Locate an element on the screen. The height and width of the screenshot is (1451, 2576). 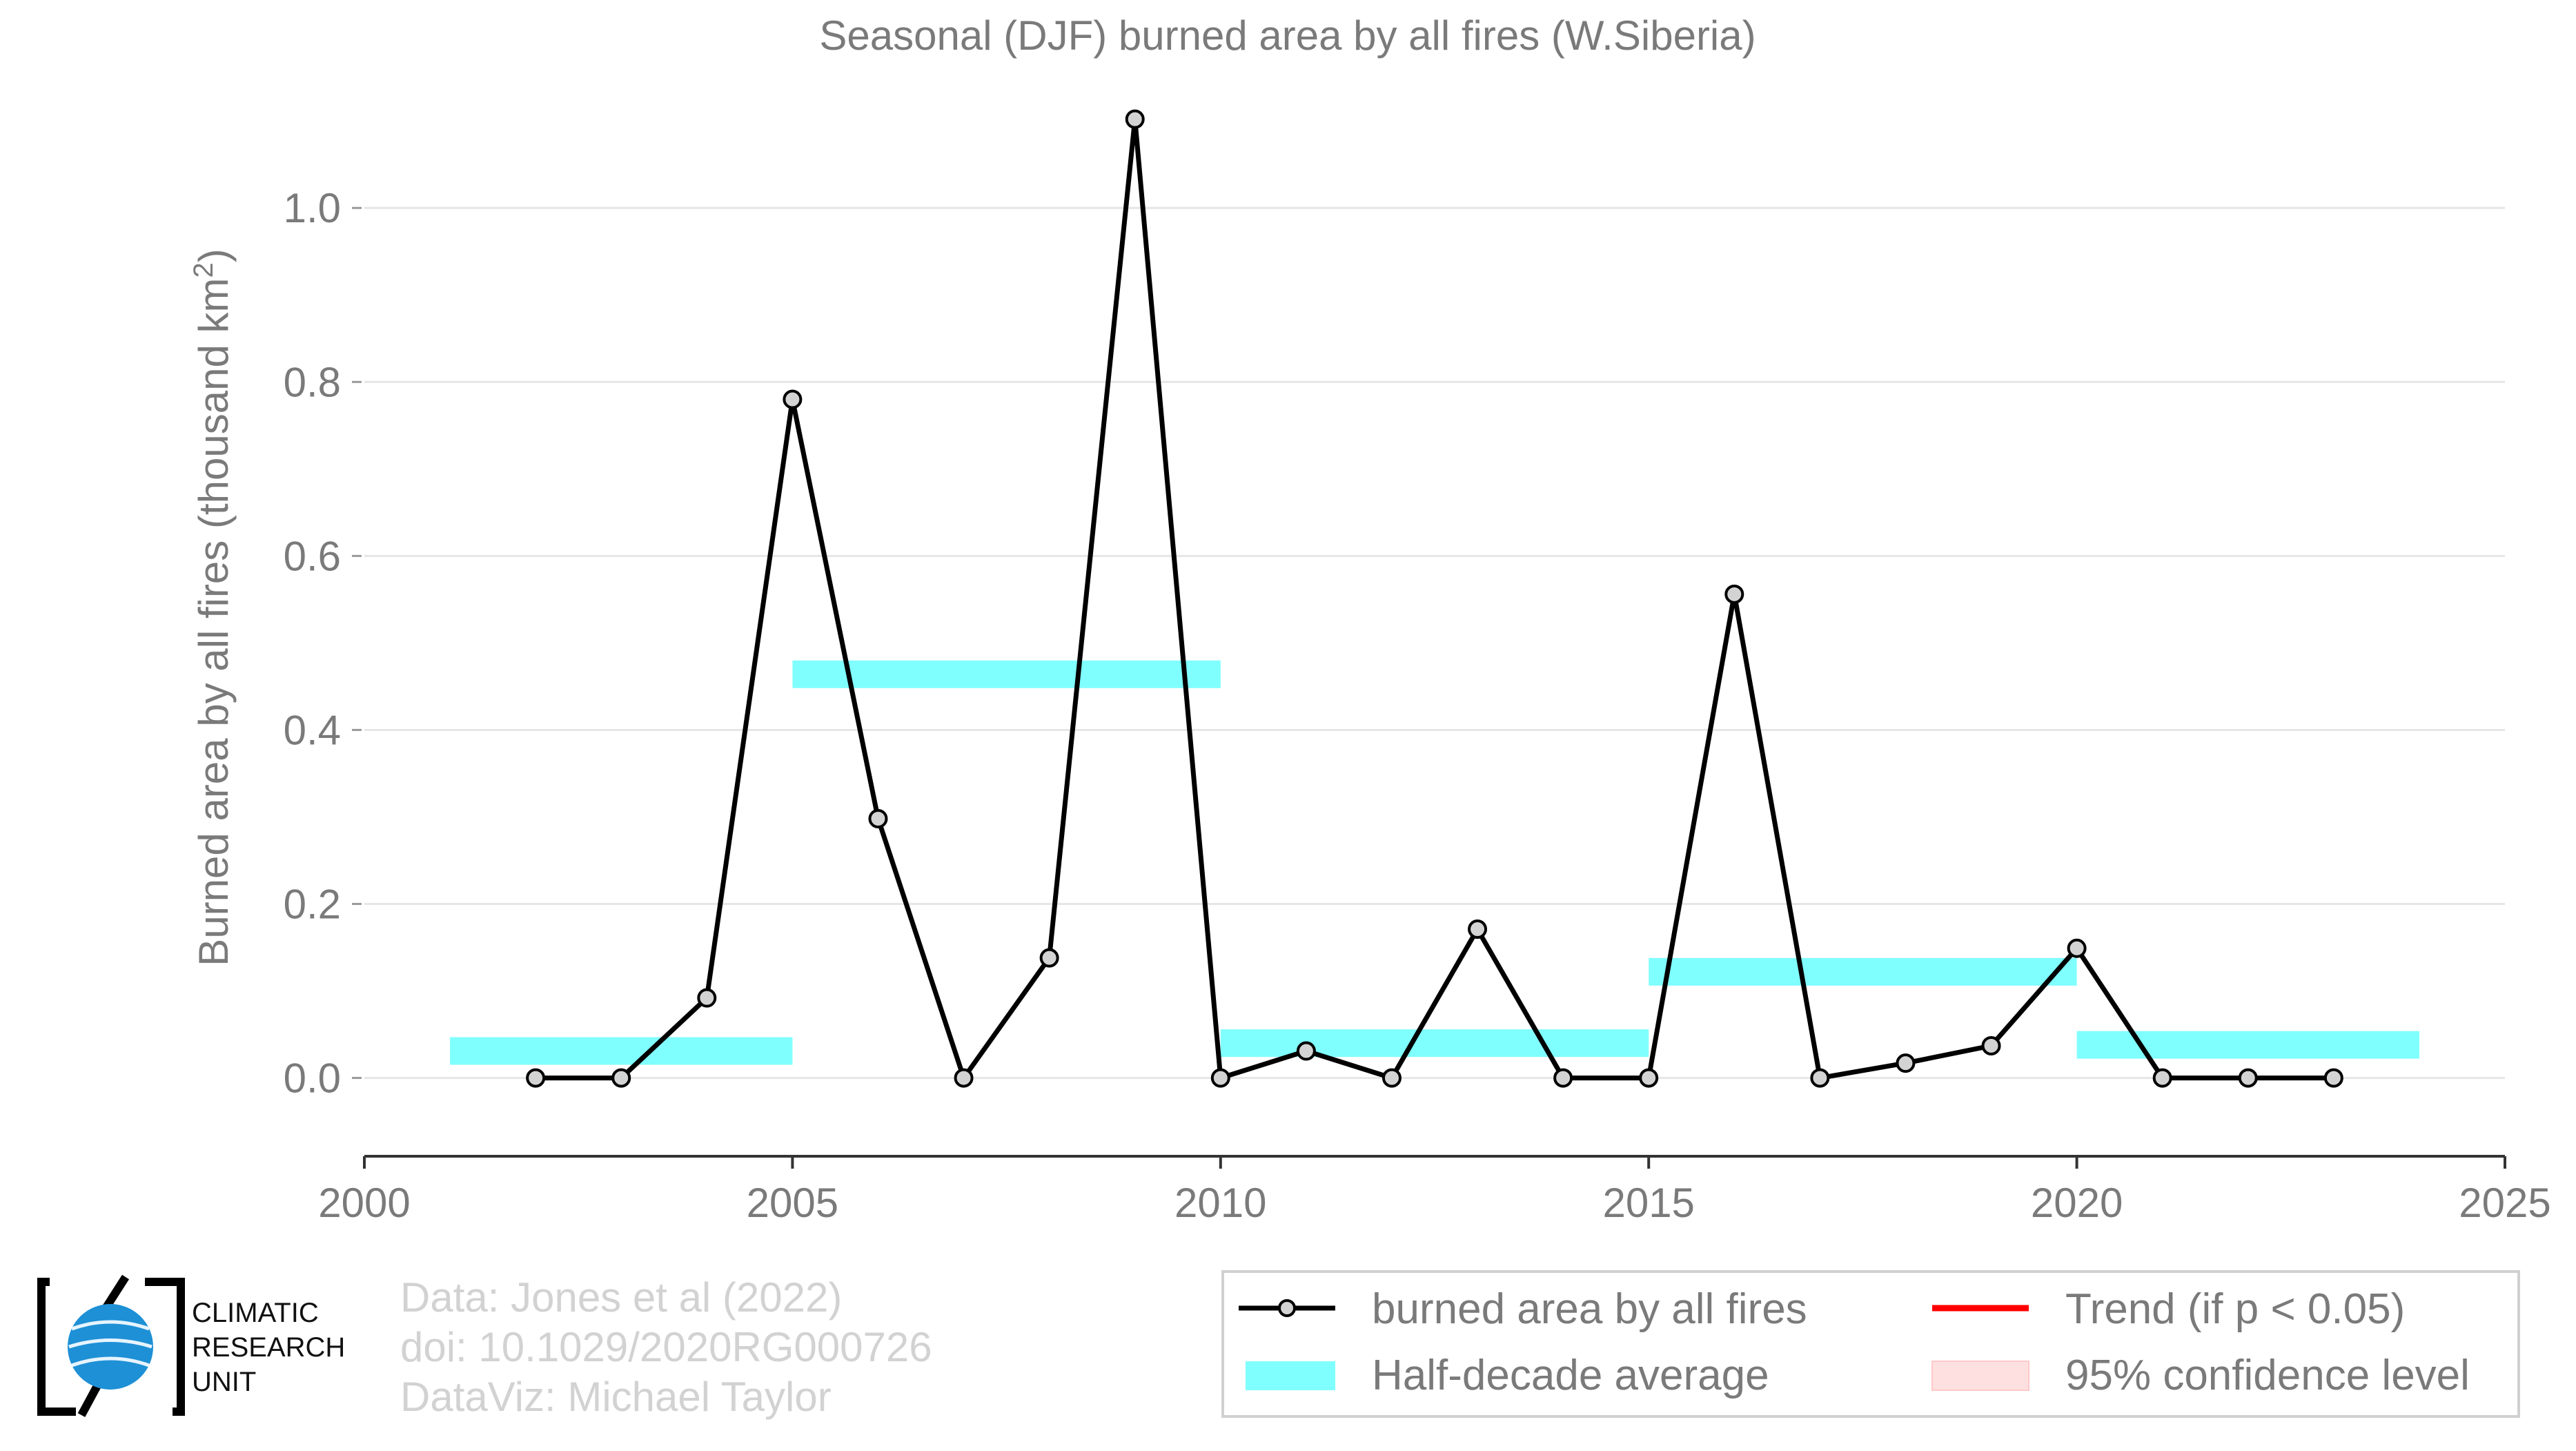
y-axis-label-main: Burned area by all fires (thousand km is located at coordinates (213, 622).